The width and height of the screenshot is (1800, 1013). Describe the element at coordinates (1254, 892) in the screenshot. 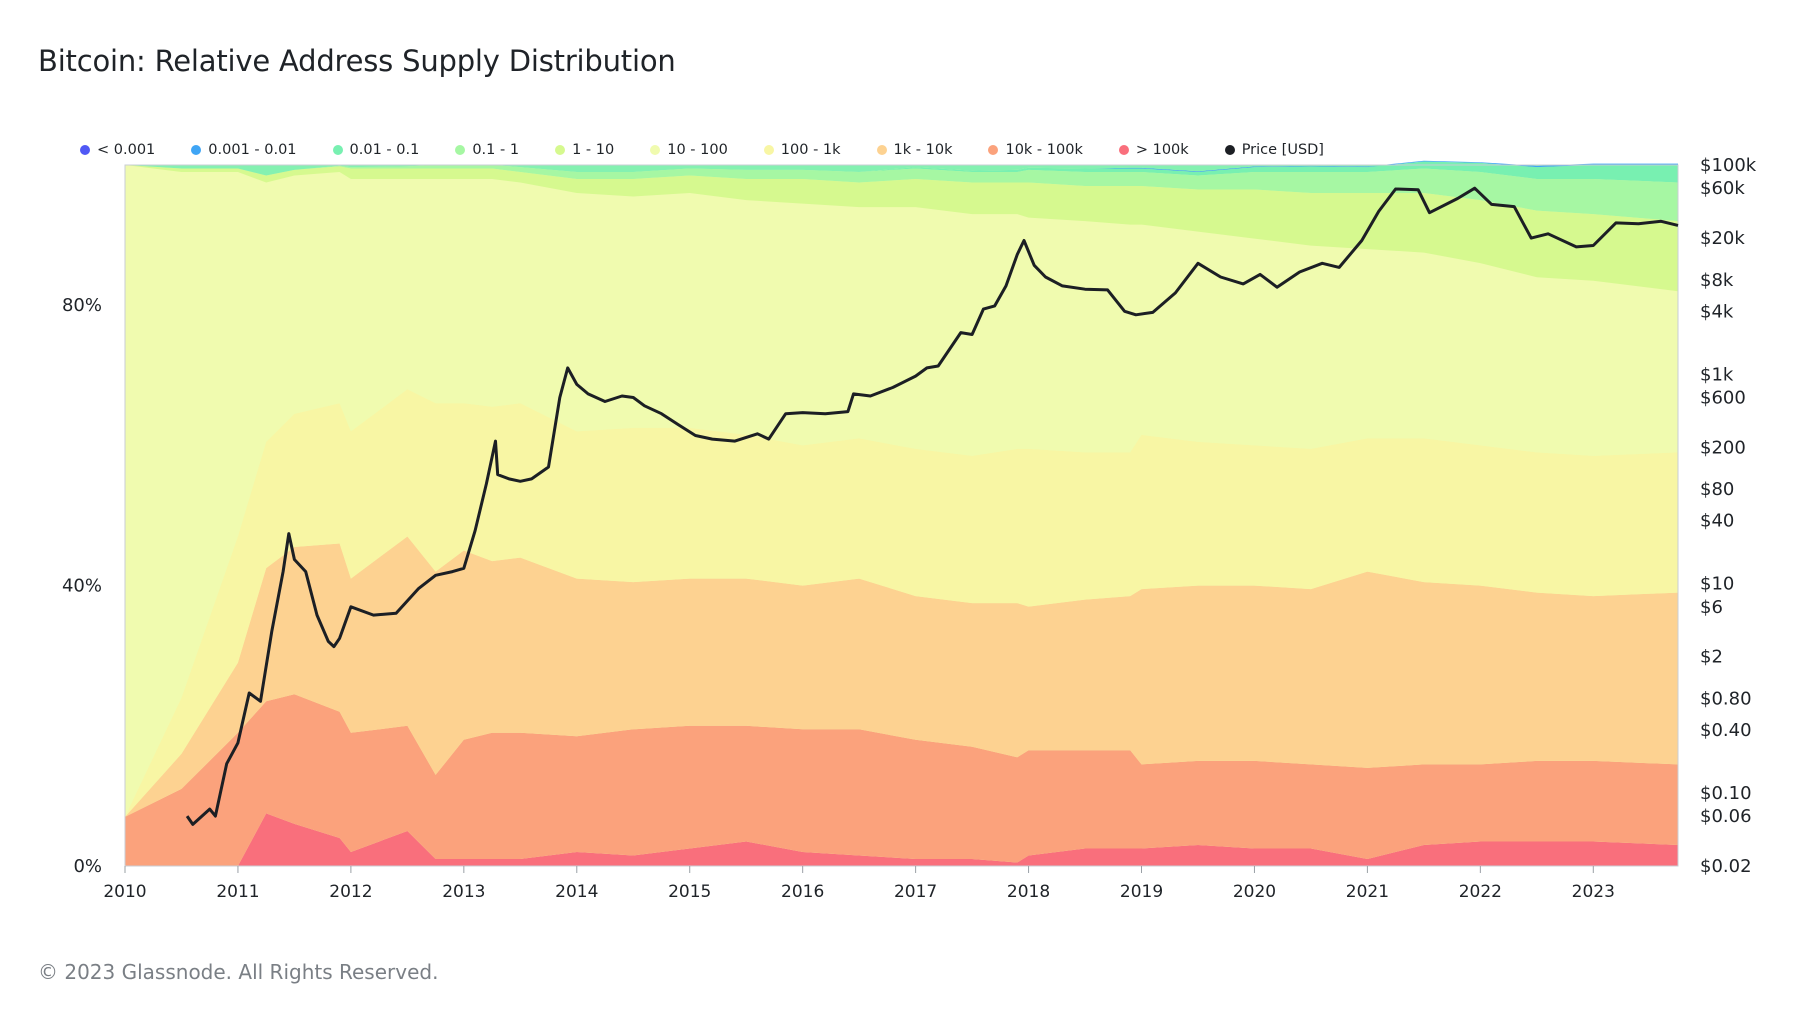

I see `x-tick-label: 2020` at that location.